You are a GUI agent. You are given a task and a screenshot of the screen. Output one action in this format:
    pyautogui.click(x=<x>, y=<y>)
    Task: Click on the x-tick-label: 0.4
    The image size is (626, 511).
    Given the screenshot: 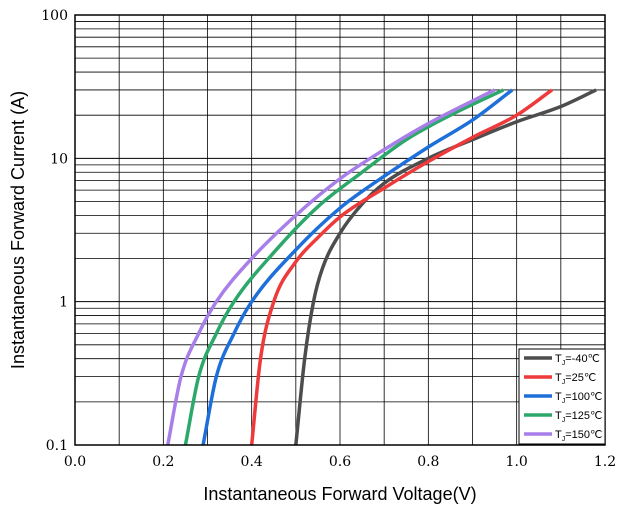 What is the action you would take?
    pyautogui.click(x=252, y=462)
    